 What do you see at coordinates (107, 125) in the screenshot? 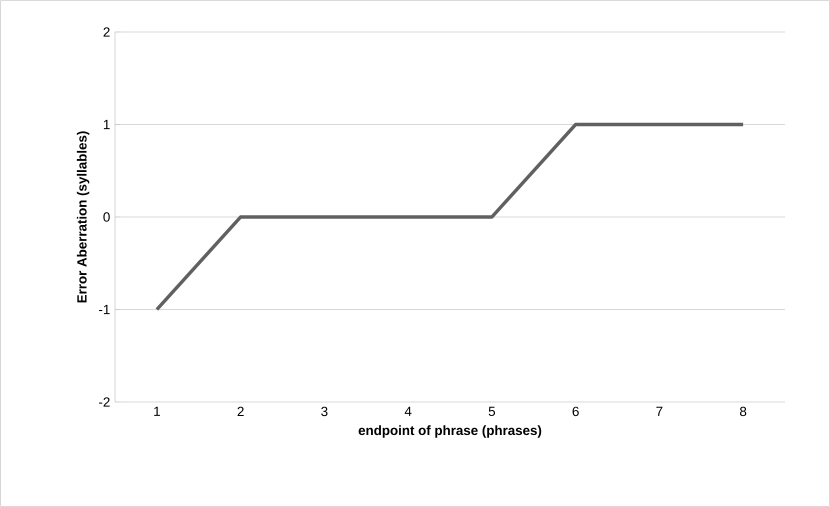
I see `y-tick-label: 1` at bounding box center [107, 125].